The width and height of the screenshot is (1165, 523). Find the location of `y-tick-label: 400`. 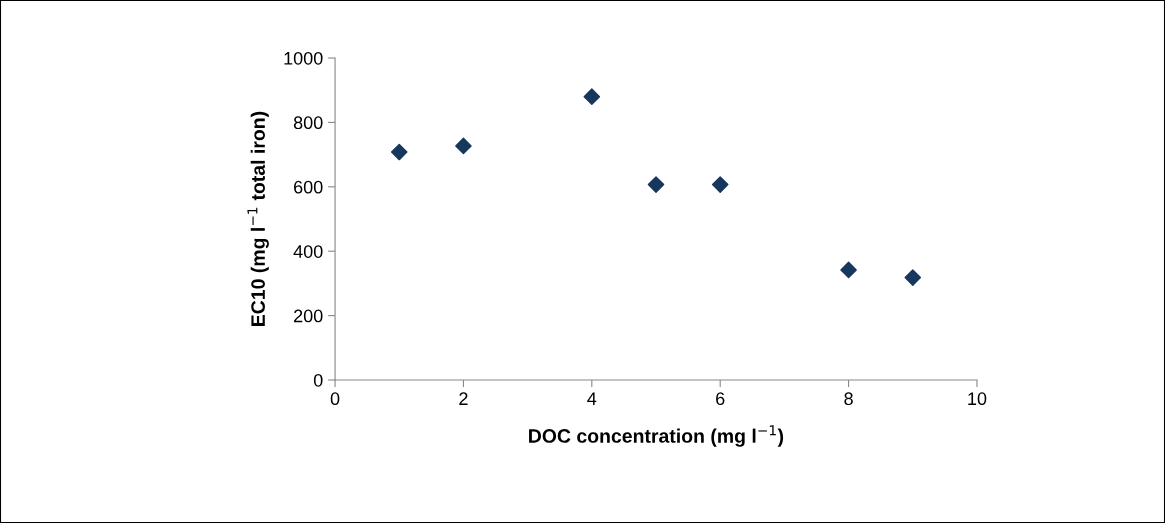

y-tick-label: 400 is located at coordinates (308, 251).